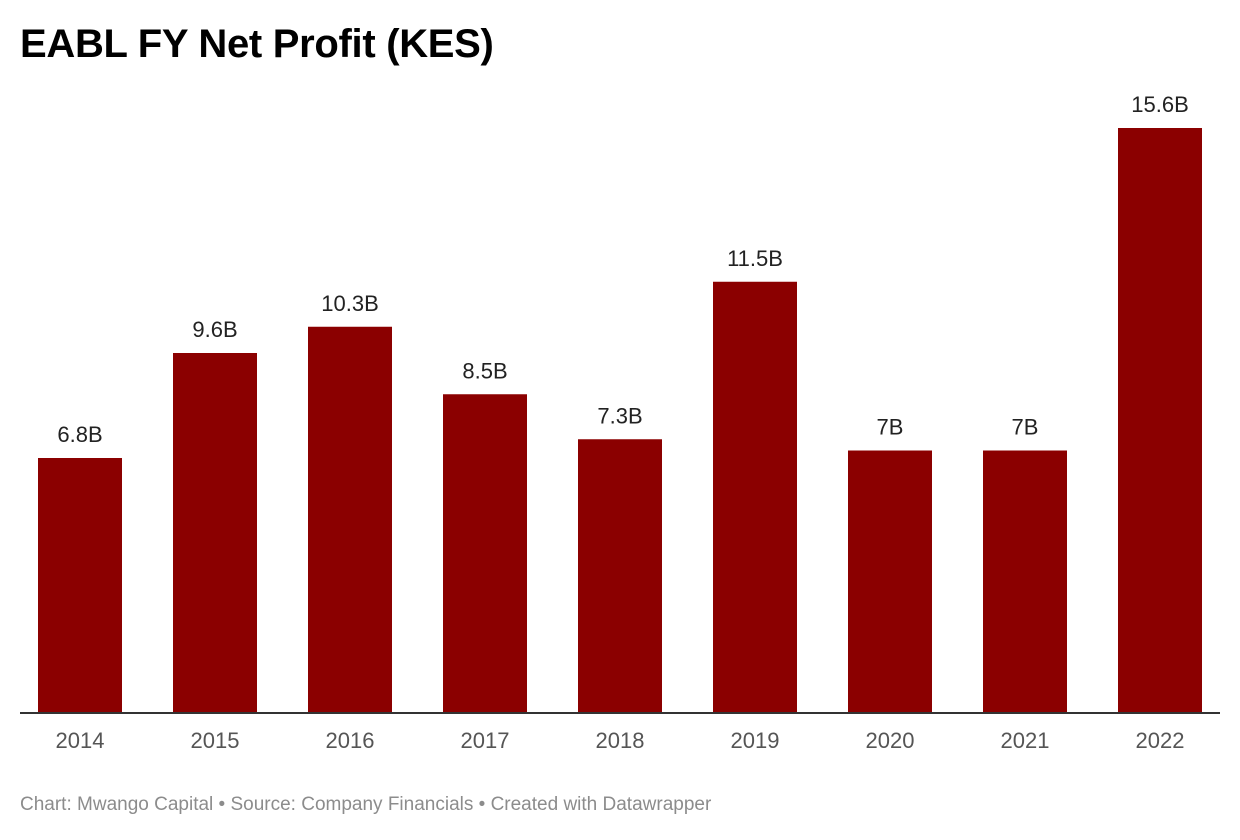 The image size is (1240, 840). Describe the element at coordinates (485, 740) in the screenshot. I see `x-tick-label-2017: 2017` at that location.